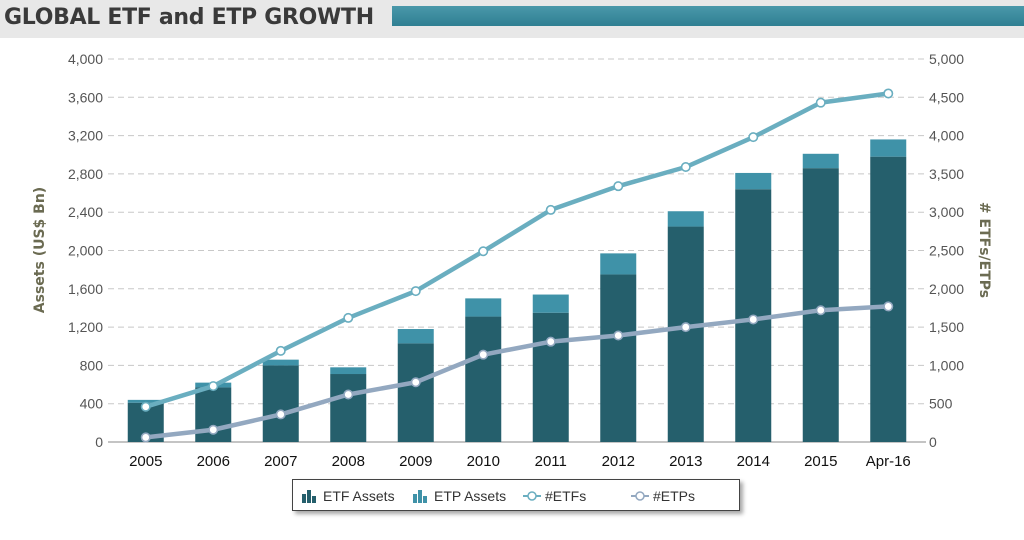 The image size is (1024, 540). What do you see at coordinates (99, 442) in the screenshot?
I see `y-tick-label: 0` at bounding box center [99, 442].